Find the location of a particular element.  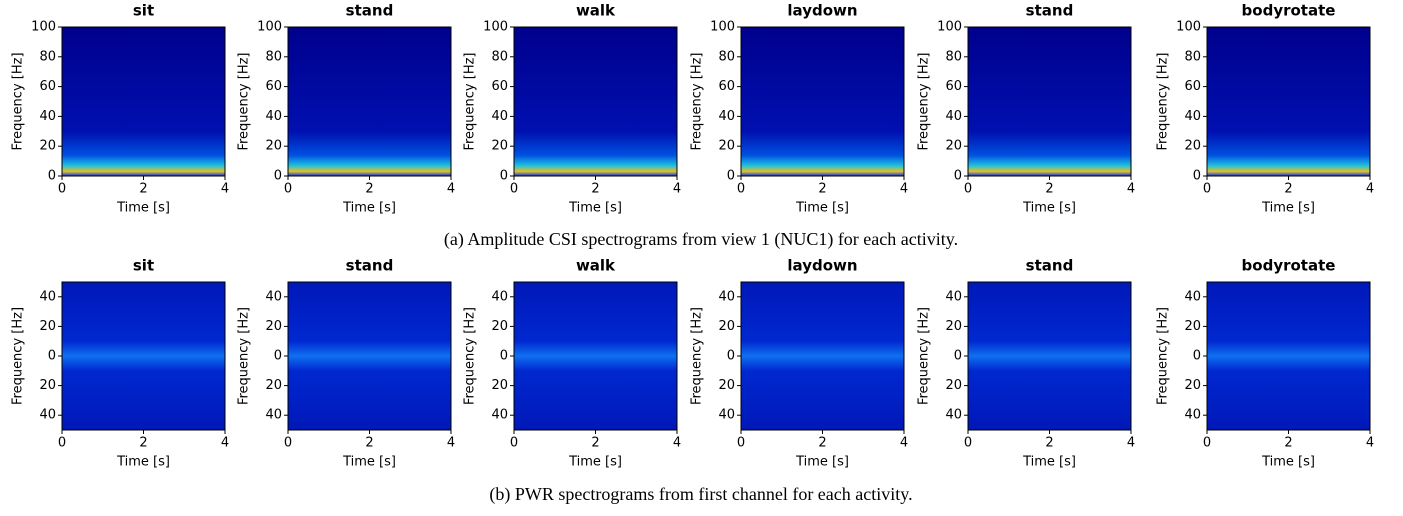

y-tick-label: 80 is located at coordinates (499, 56).